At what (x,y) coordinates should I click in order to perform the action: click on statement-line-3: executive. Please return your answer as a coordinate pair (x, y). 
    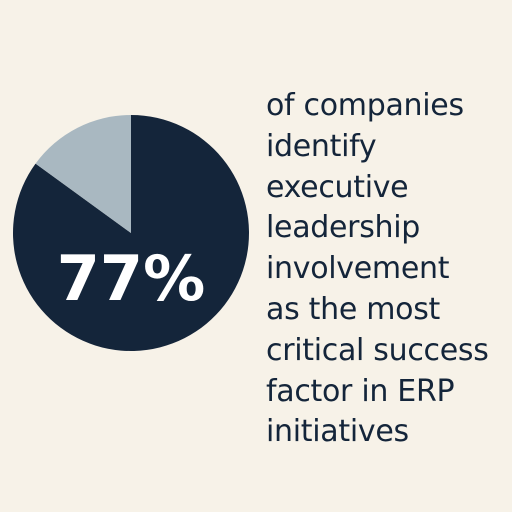
    Looking at the image, I should click on (337, 187).